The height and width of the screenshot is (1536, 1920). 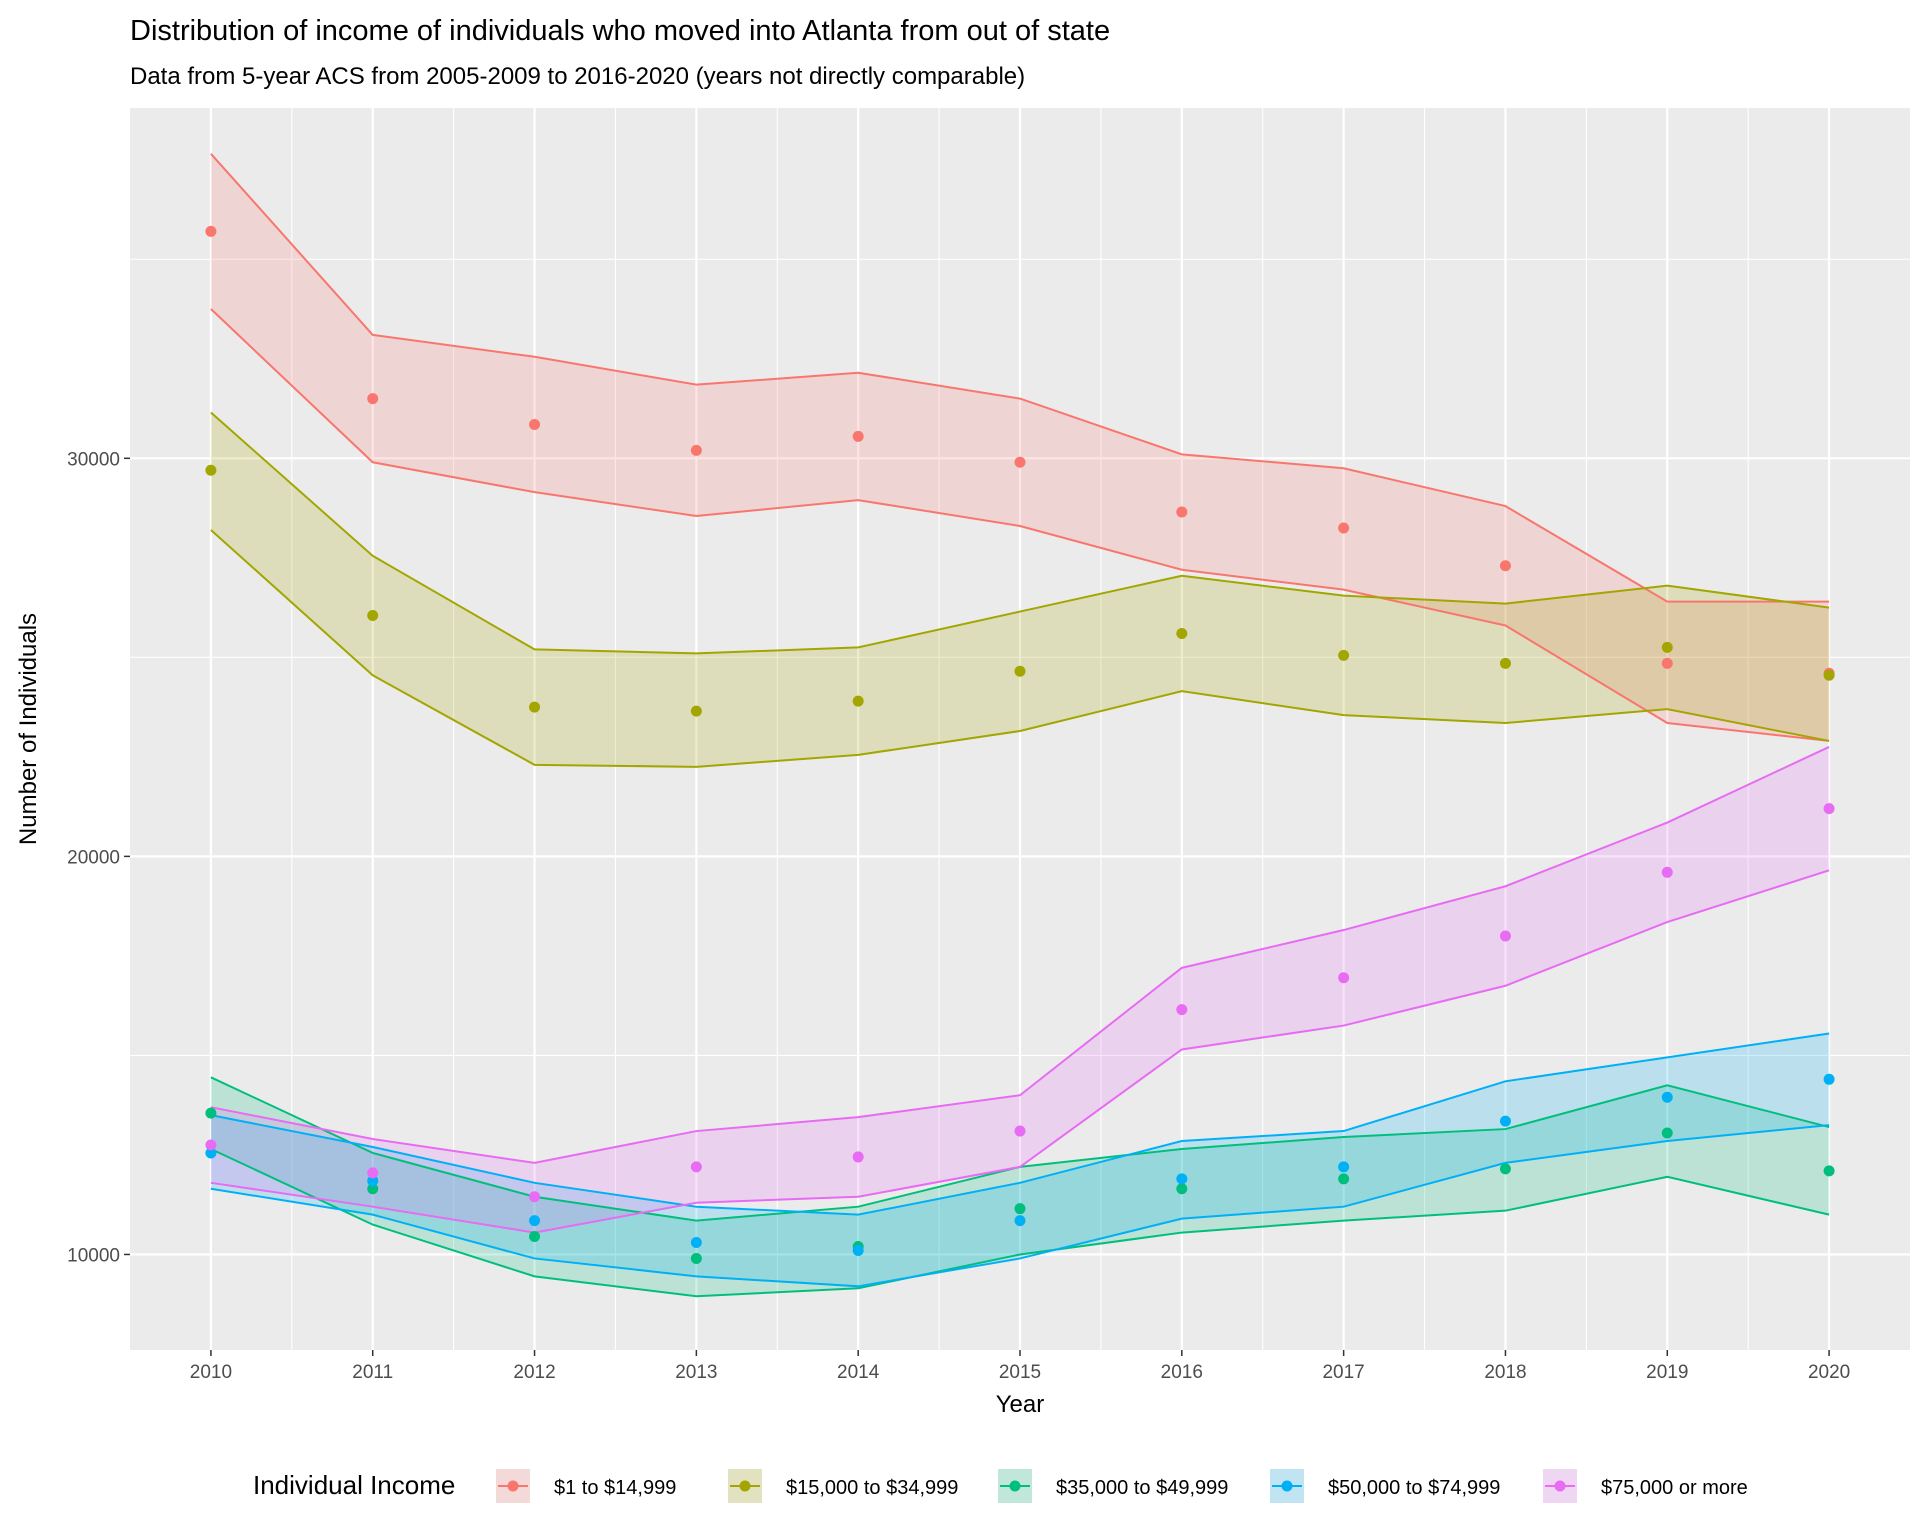 I want to click on y-axis-title: Number of Individuals, so click(x=28, y=729).